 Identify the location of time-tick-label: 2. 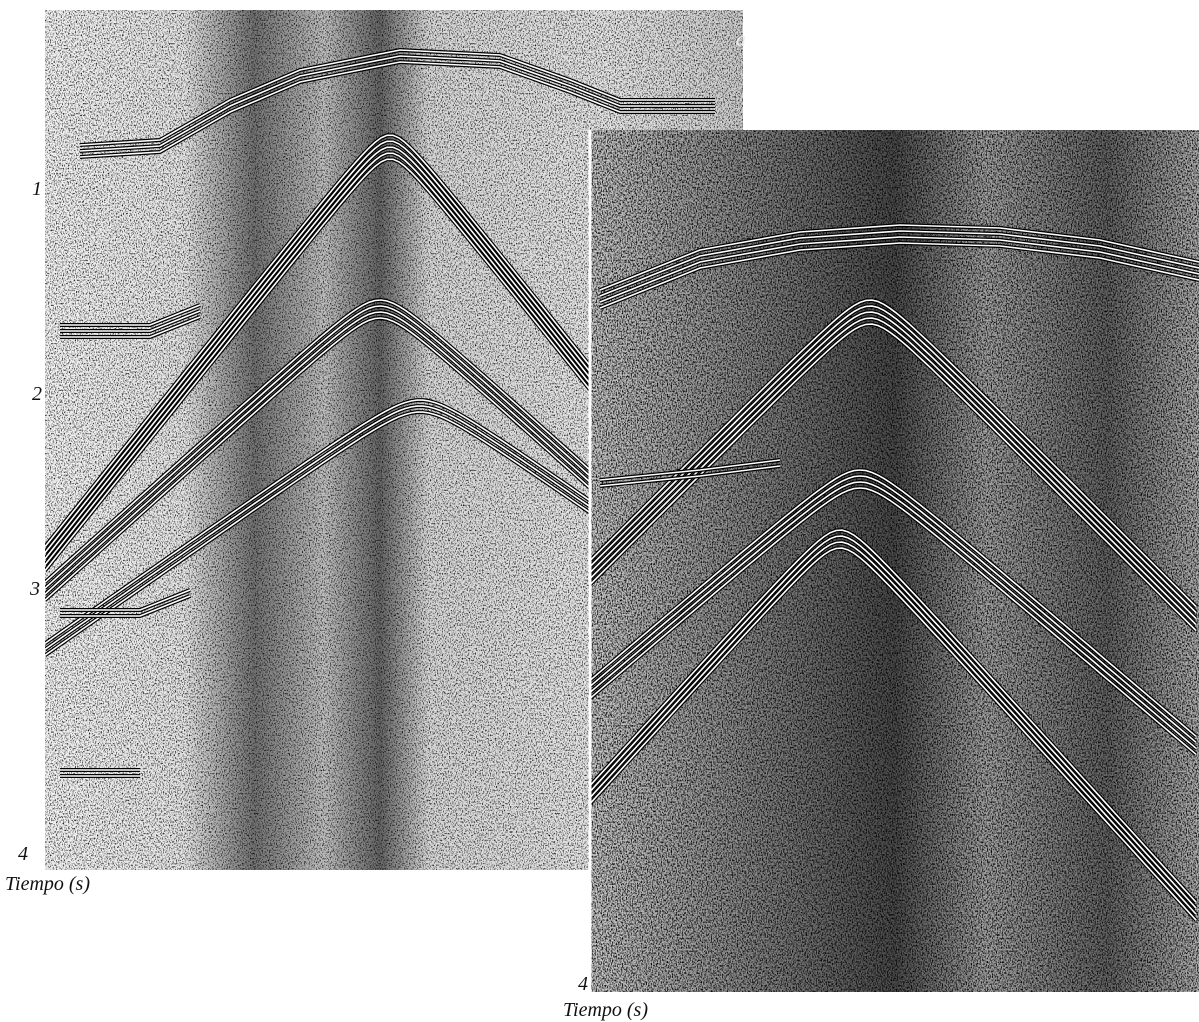
(37, 394).